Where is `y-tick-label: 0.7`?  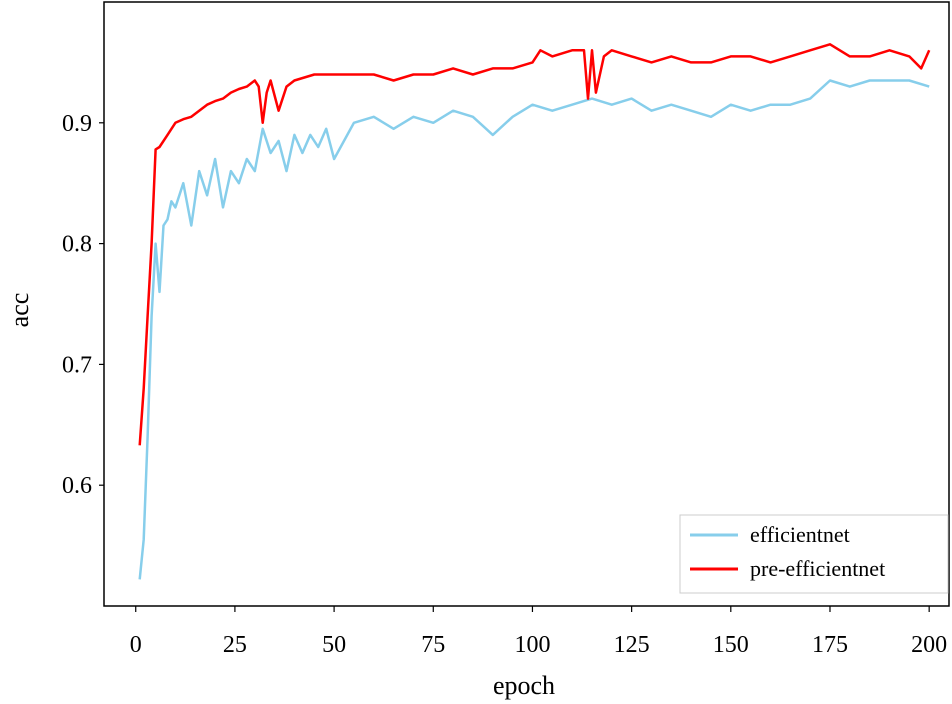
y-tick-label: 0.7 is located at coordinates (77, 365).